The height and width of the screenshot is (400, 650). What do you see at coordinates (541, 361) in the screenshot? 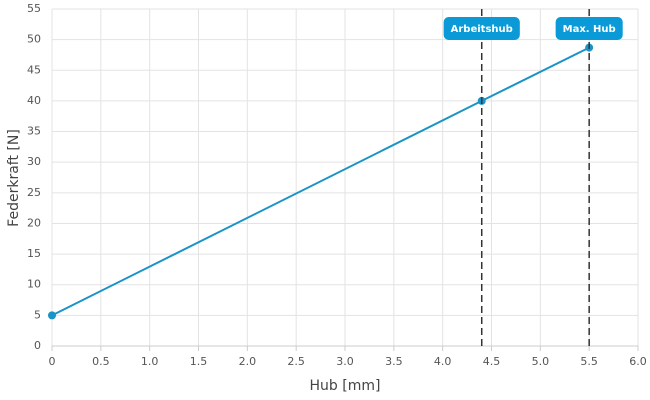
I see `x-tick-label: 5.0` at bounding box center [541, 361].